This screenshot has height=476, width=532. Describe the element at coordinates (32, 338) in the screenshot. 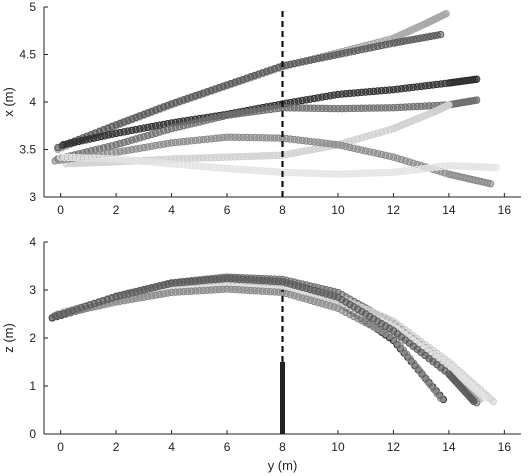

I see `y-tick-label: 2` at that location.